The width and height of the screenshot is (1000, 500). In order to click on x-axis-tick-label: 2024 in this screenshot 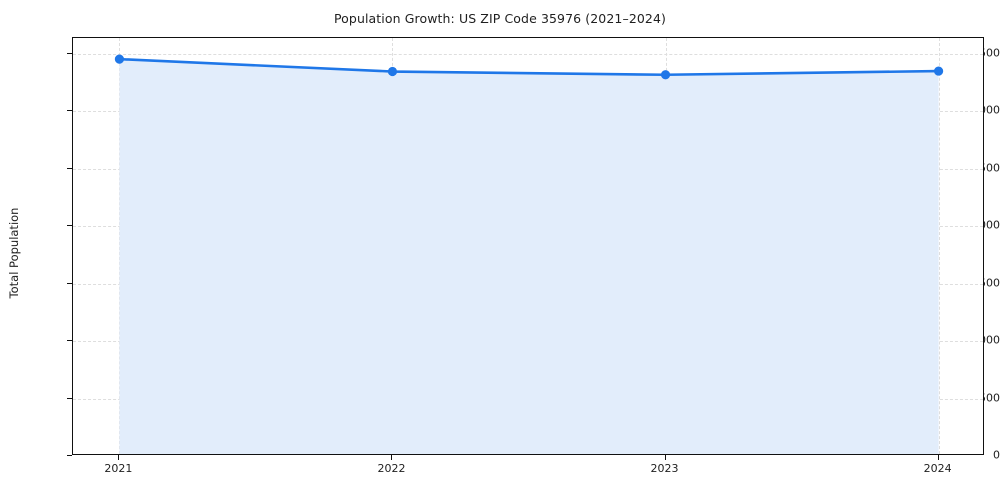, I will do `click(937, 468)`.